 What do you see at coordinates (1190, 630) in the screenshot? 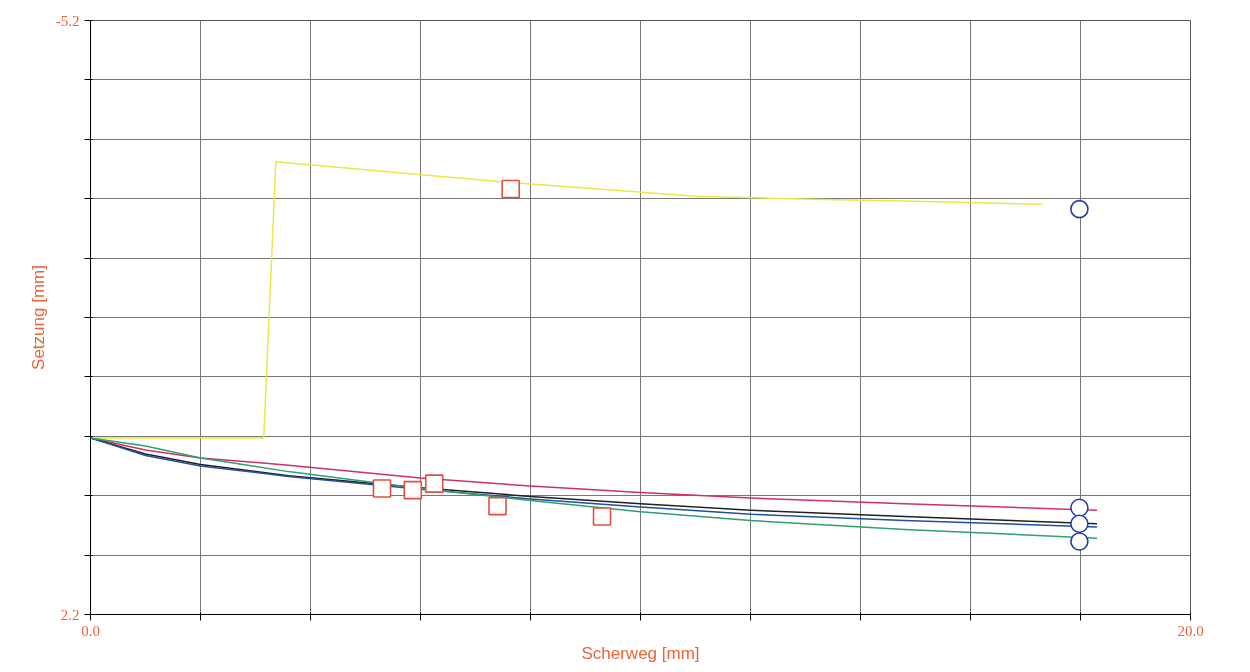
I see `x-tick-label: 20.0` at bounding box center [1190, 630].